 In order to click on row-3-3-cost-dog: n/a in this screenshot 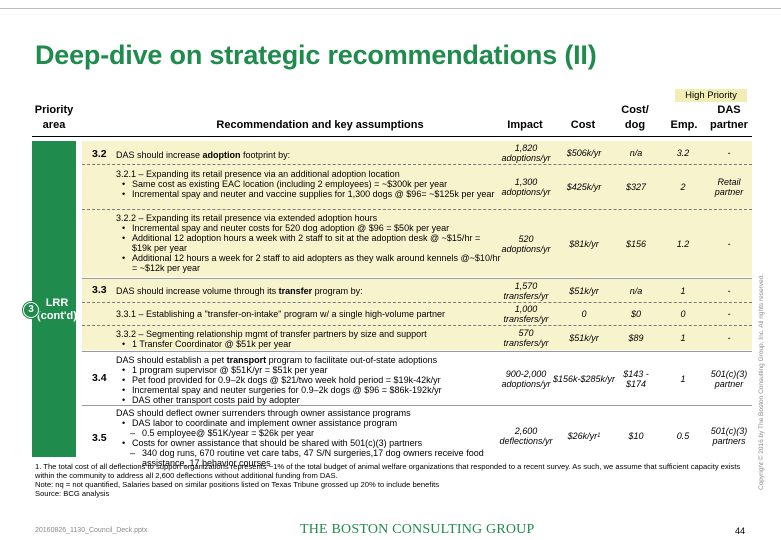, I will do `click(636, 290)`.